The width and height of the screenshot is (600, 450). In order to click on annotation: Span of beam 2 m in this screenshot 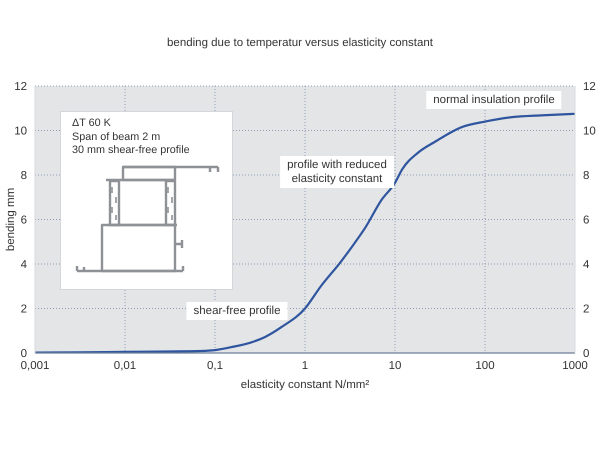, I will do `click(117, 137)`.